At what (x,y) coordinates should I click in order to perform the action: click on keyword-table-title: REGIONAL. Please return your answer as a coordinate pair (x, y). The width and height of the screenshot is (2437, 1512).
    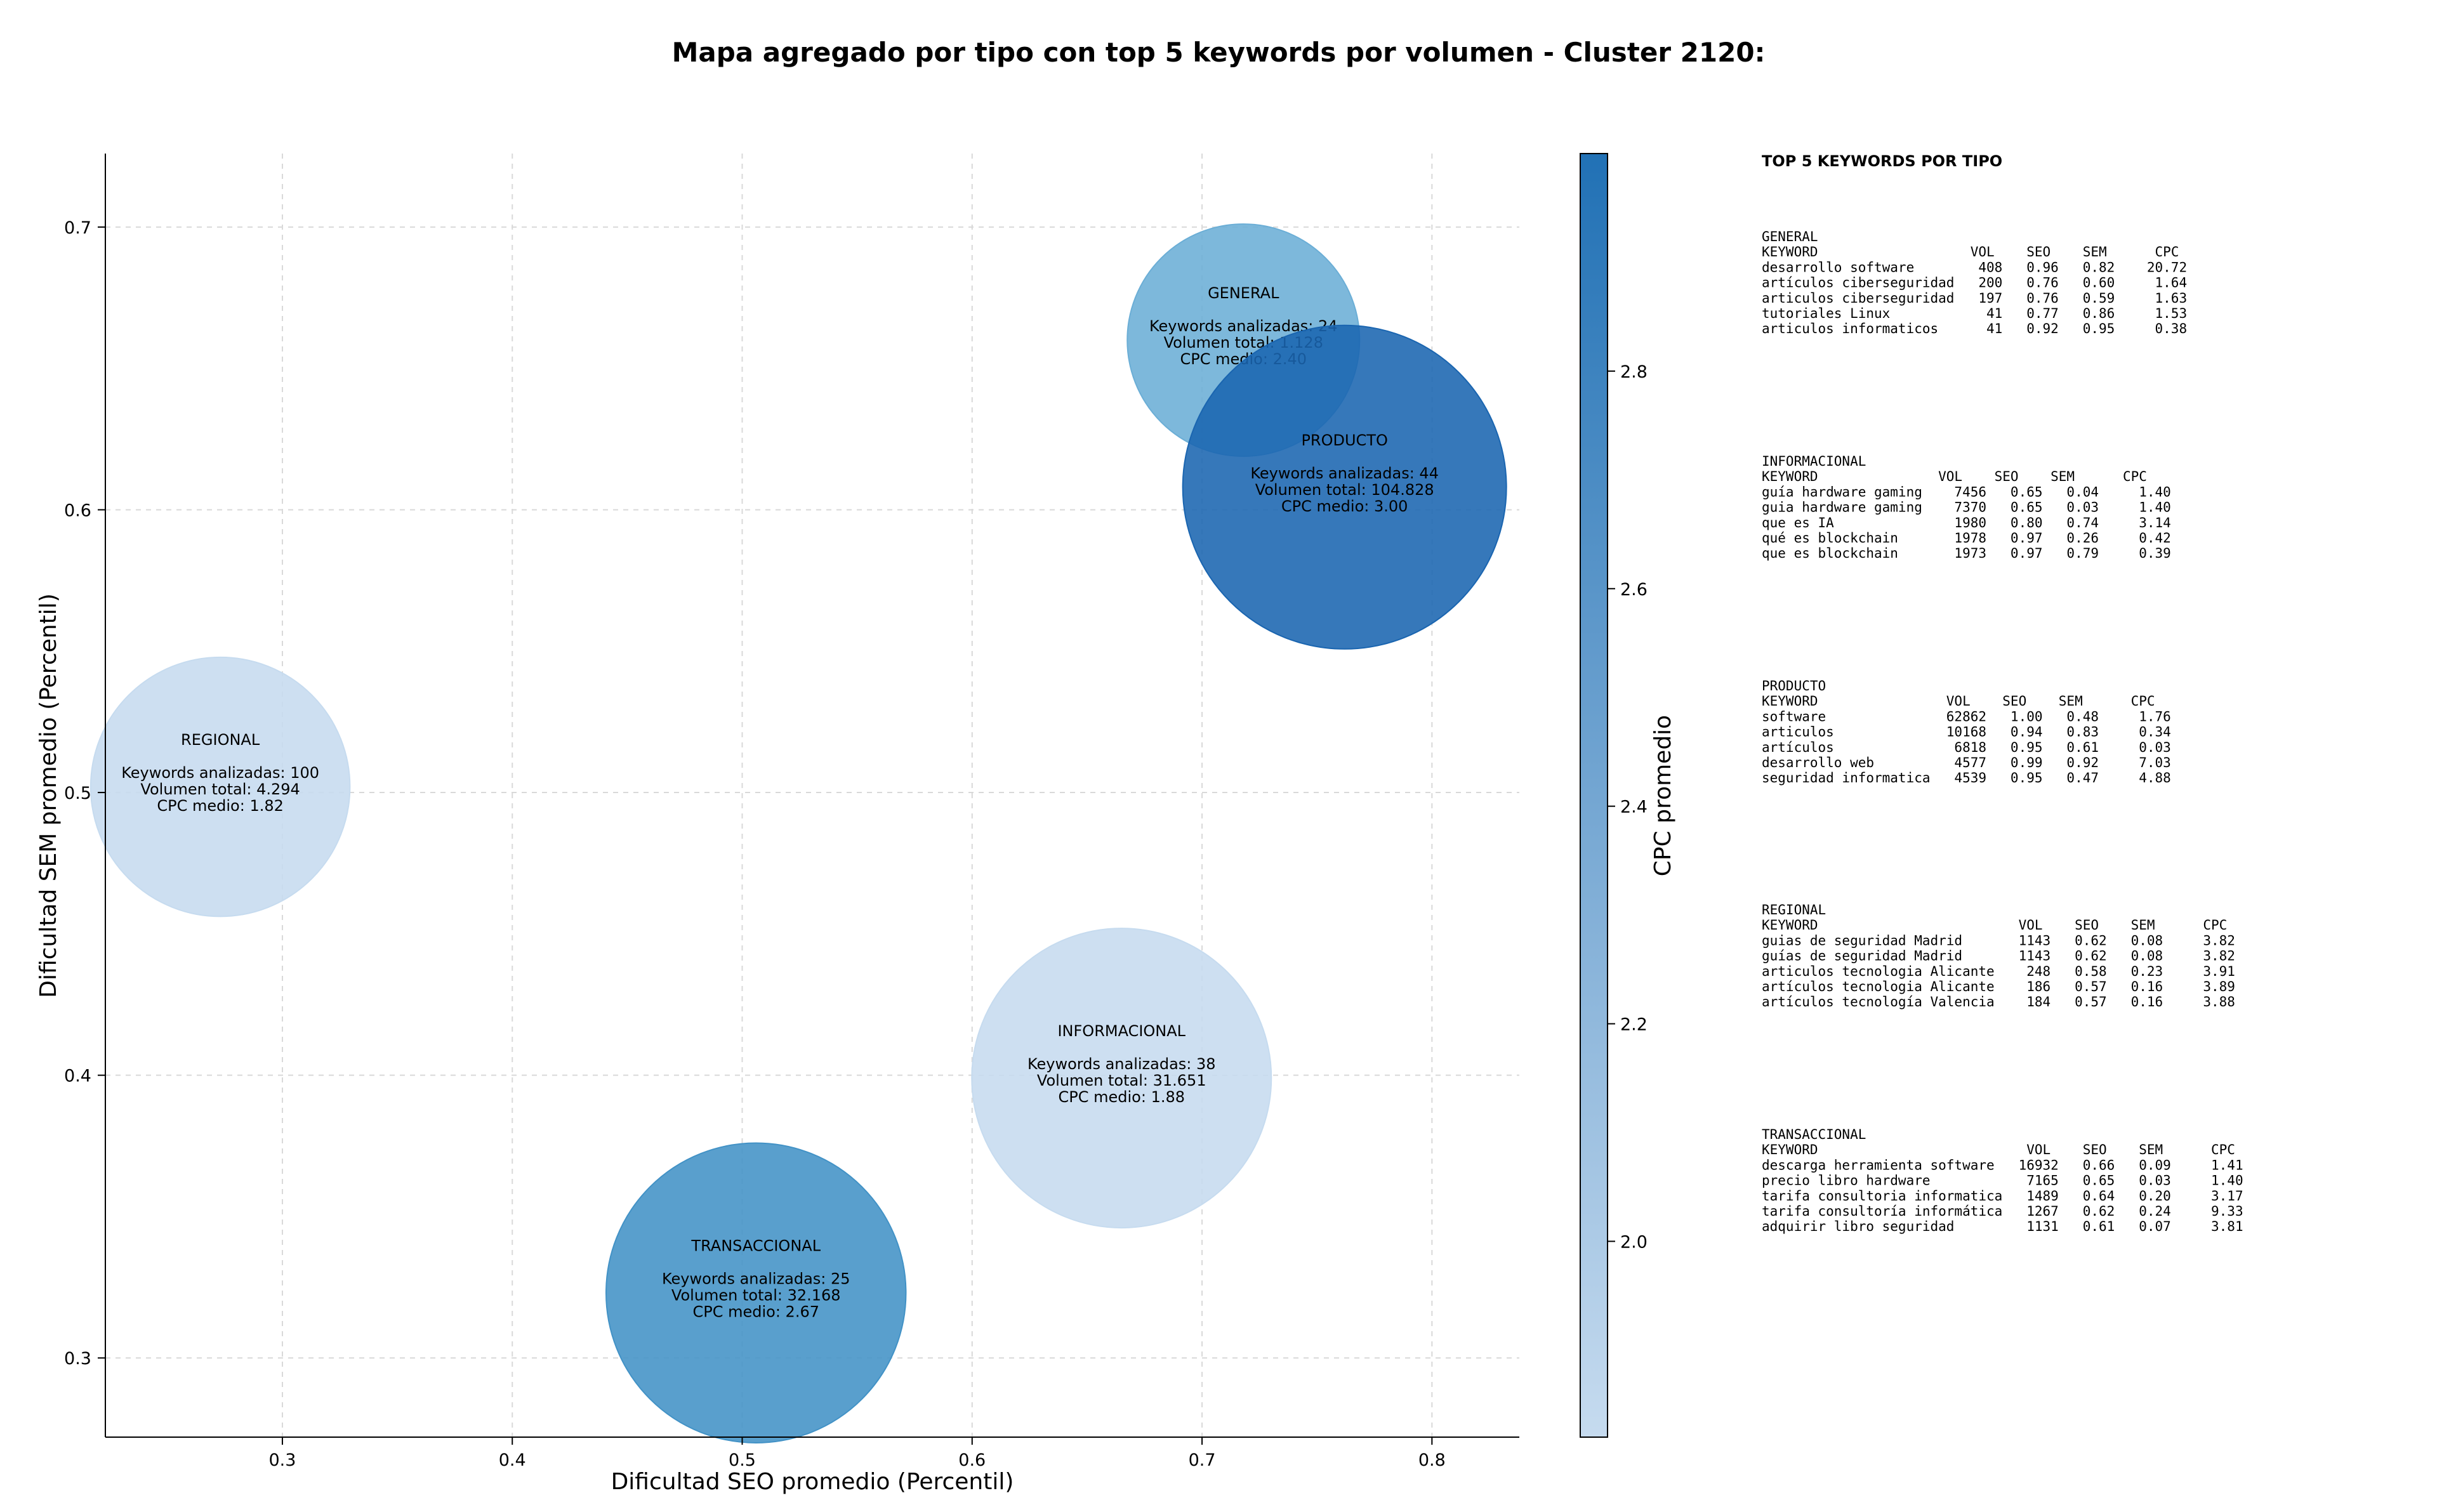
    Looking at the image, I should click on (1794, 910).